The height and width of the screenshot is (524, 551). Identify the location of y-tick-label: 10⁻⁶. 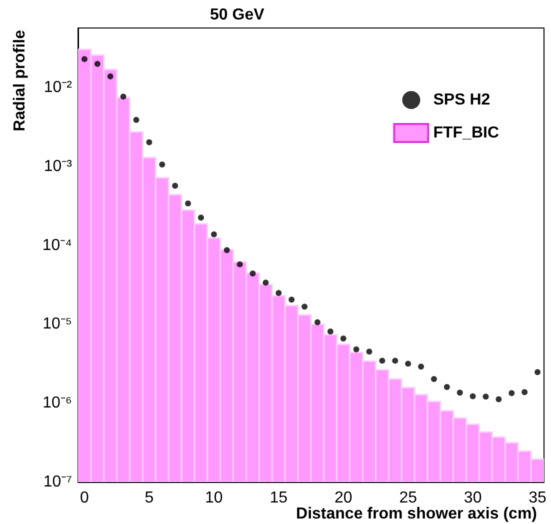
(57, 403).